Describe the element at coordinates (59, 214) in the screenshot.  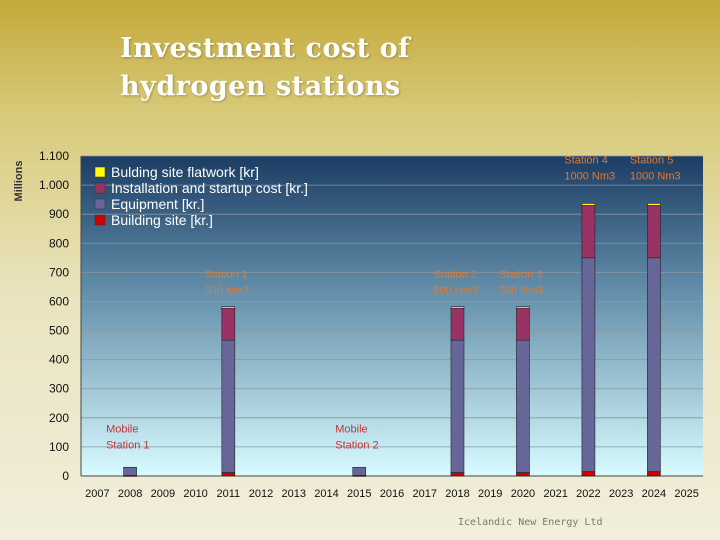
I see `y-tick-label: 900` at that location.